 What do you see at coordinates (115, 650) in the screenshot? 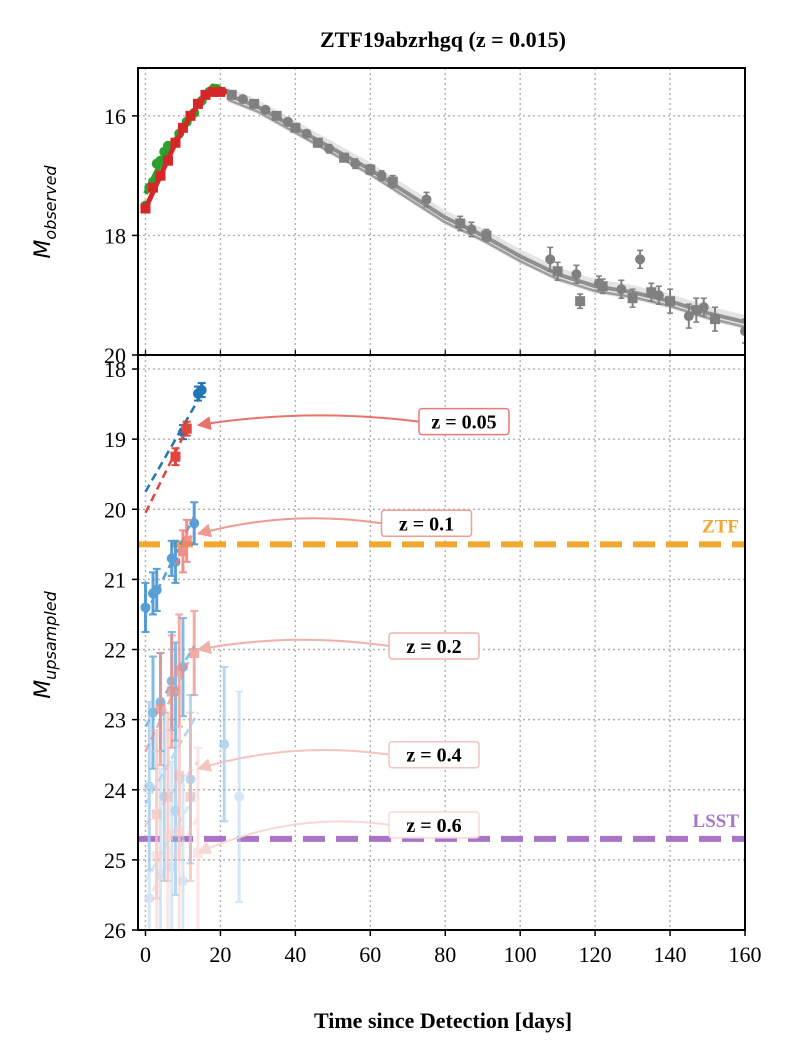
I see `bottom-y-tick-label: 22` at bounding box center [115, 650].